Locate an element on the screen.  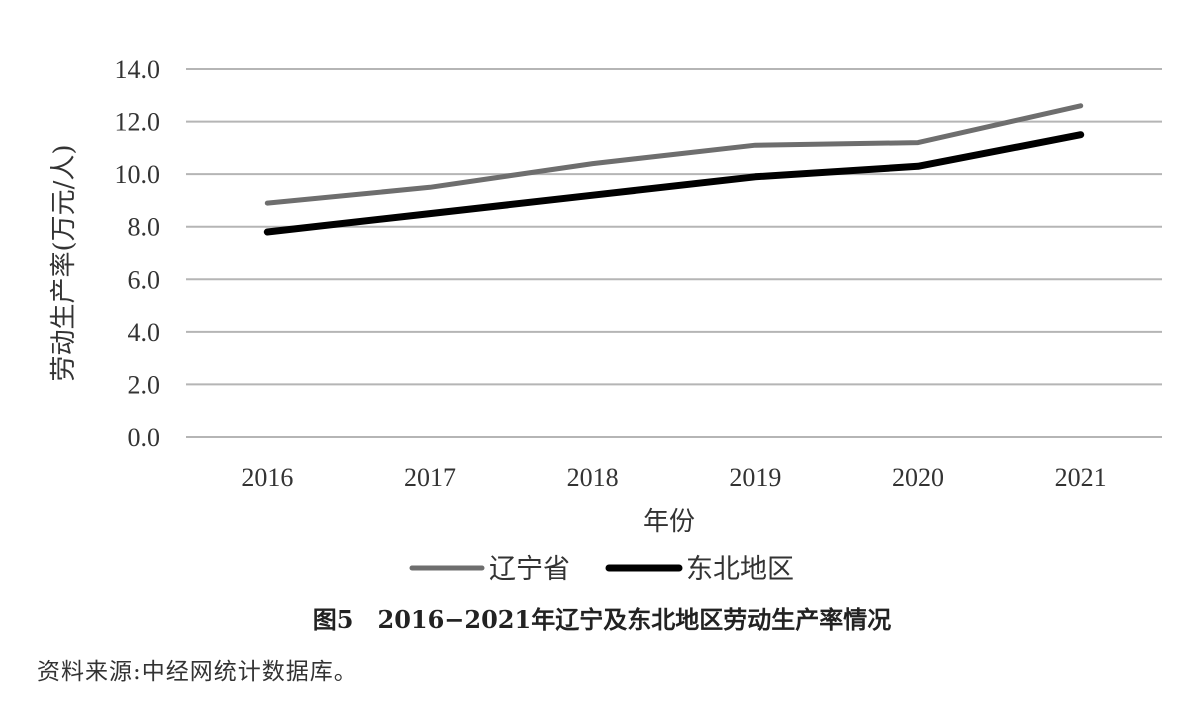
x-tick-label: 2017 is located at coordinates (430, 477).